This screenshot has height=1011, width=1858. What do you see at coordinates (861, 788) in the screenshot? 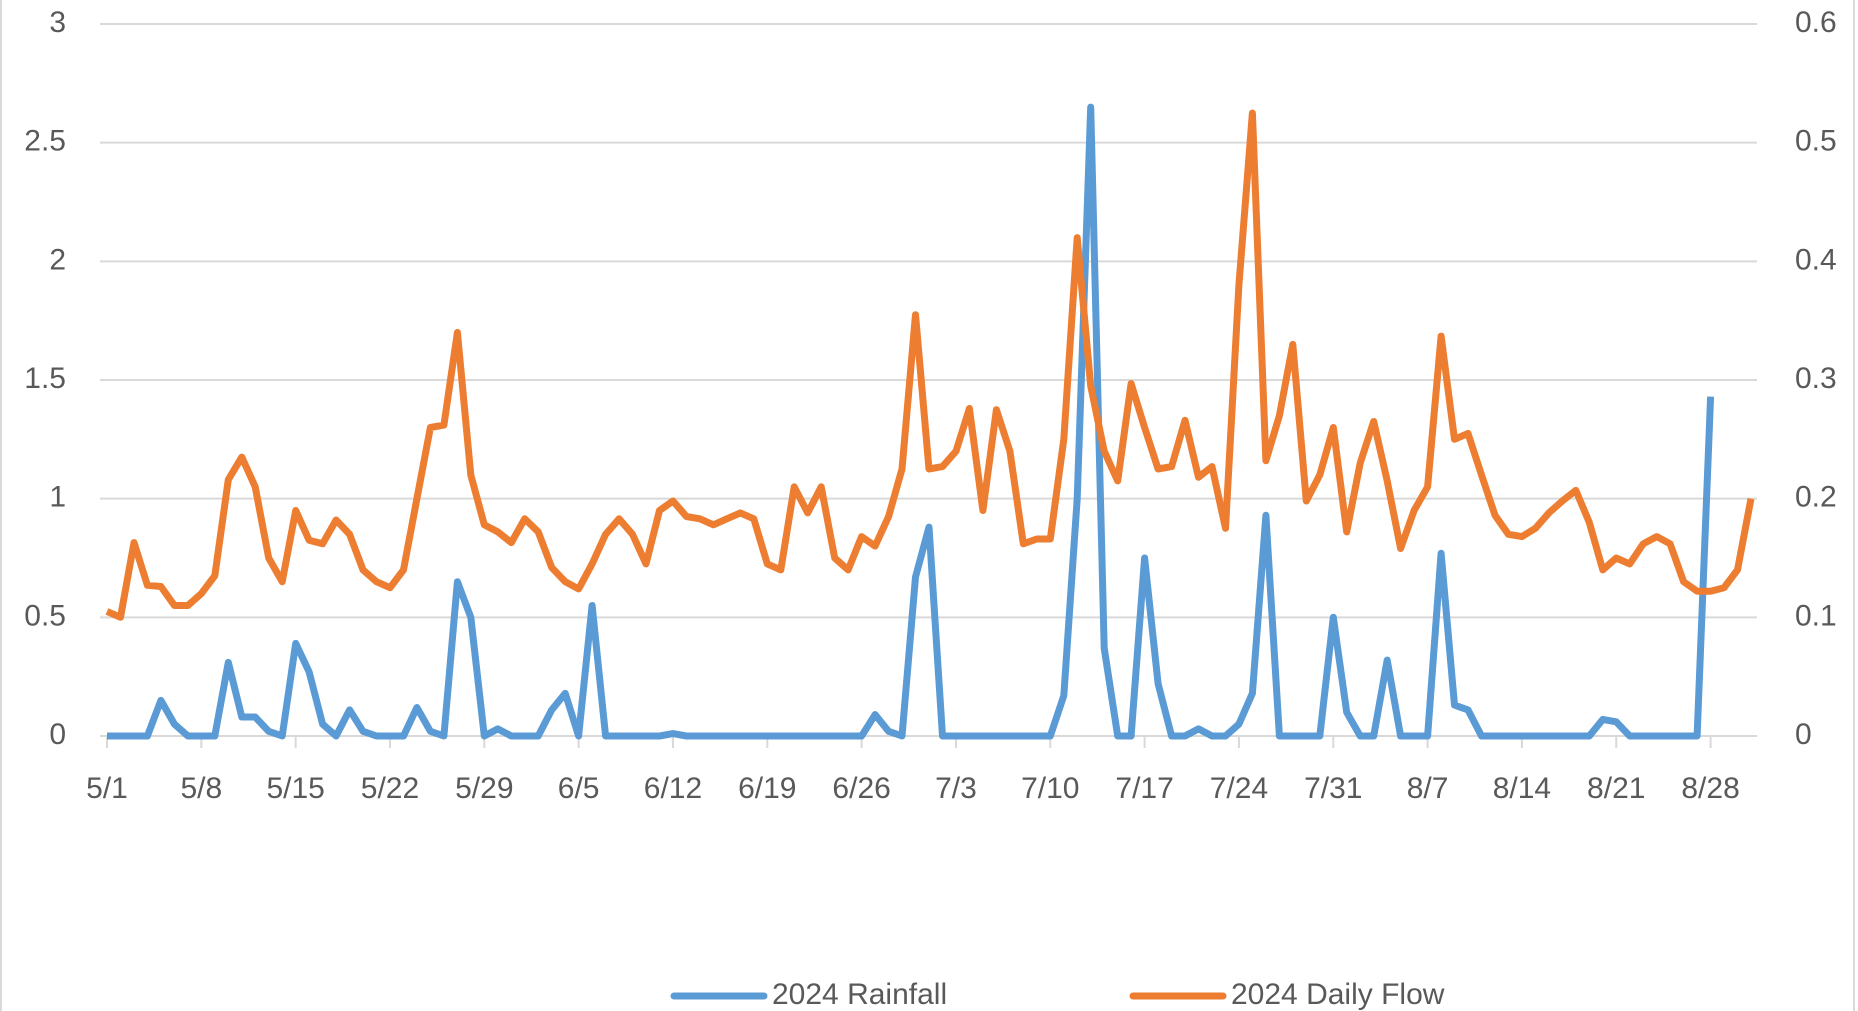
I see `x-tick-label: 6/26` at bounding box center [861, 788].